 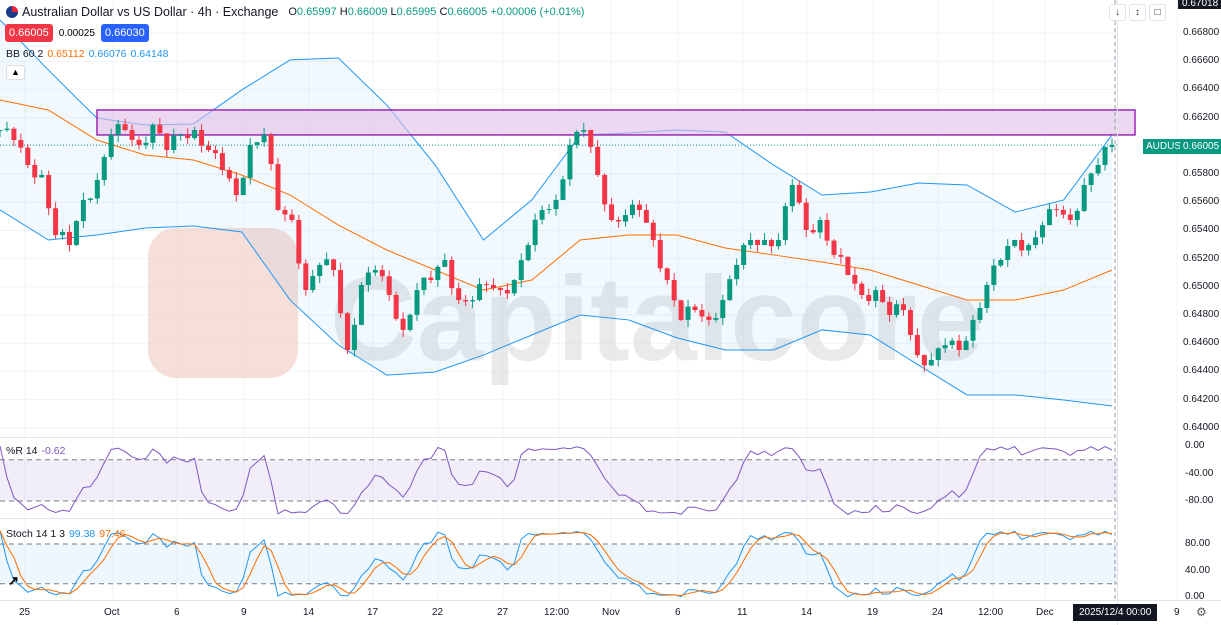 I want to click on settings-gear-icon: ⚙, so click(x=1201, y=612).